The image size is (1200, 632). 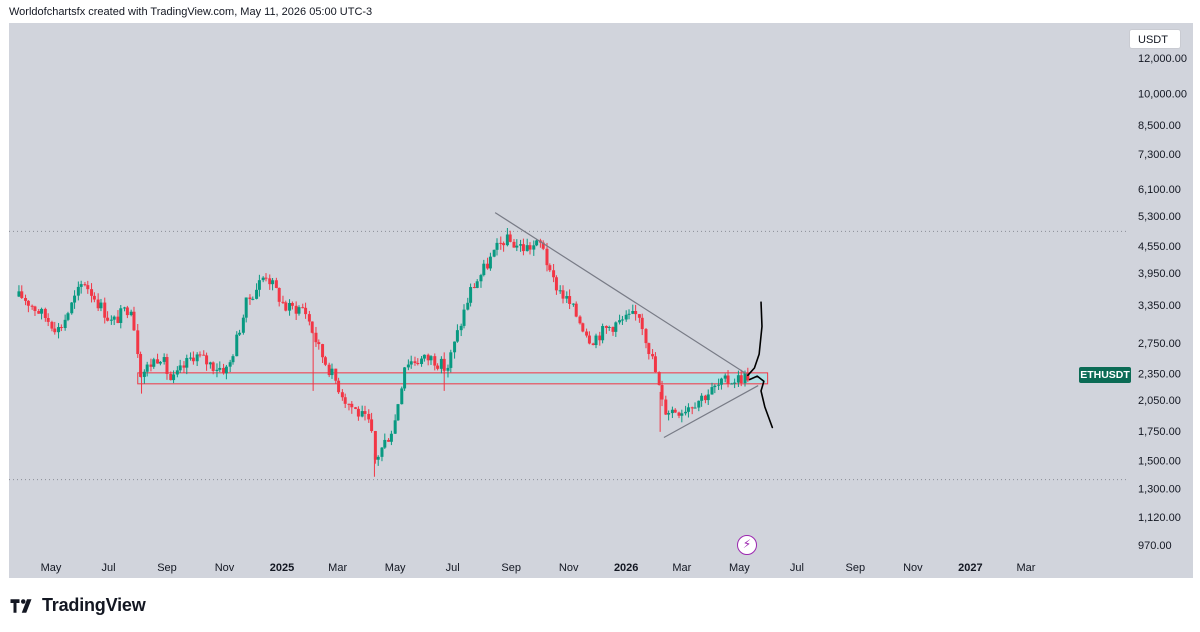 What do you see at coordinates (1159, 401) in the screenshot?
I see `price-tick-label: 2,050.00` at bounding box center [1159, 401].